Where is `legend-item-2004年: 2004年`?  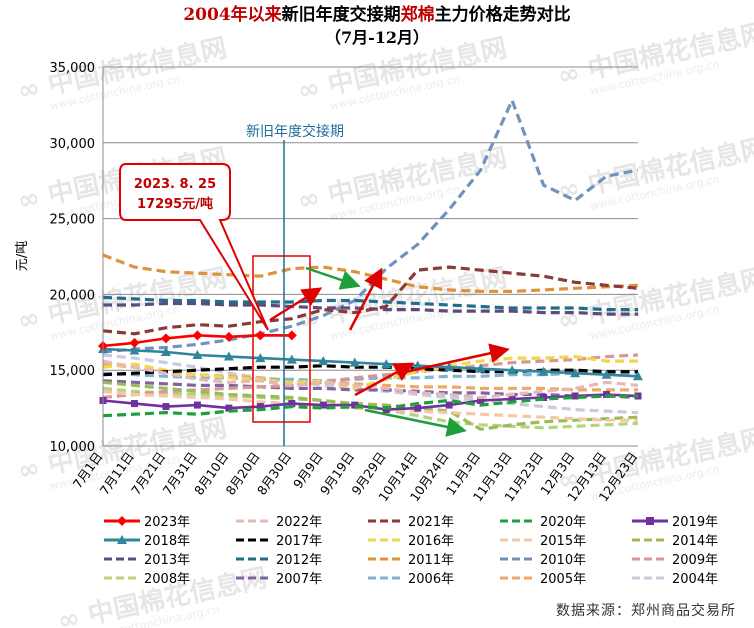
legend-item-2004年: 2004年 is located at coordinates (675, 579).